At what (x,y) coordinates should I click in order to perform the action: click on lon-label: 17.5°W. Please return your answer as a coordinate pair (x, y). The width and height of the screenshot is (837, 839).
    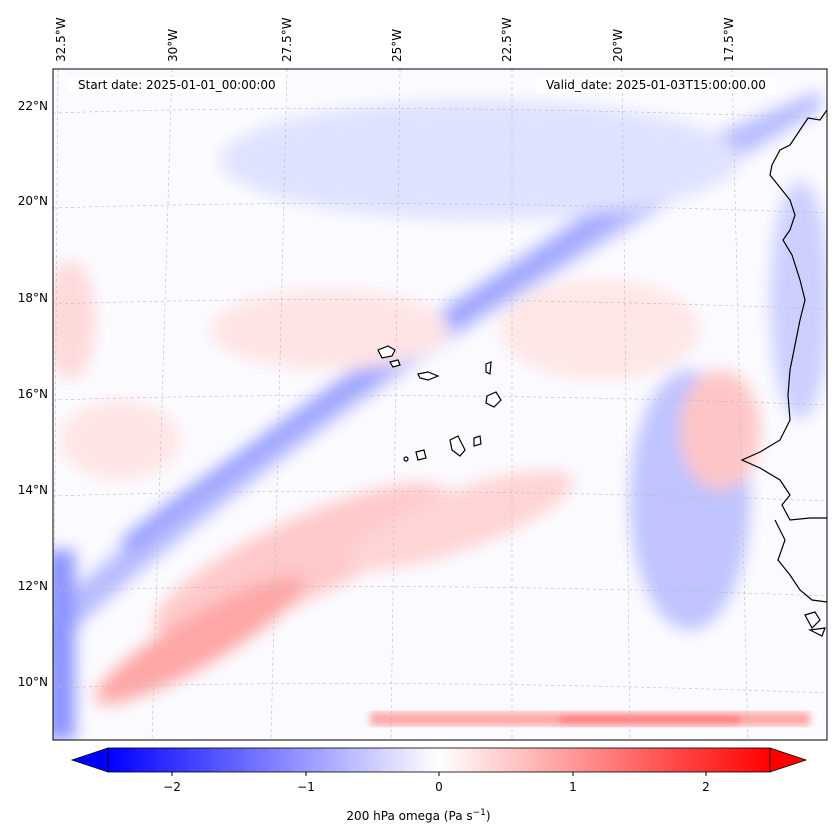
    Looking at the image, I should click on (729, 39).